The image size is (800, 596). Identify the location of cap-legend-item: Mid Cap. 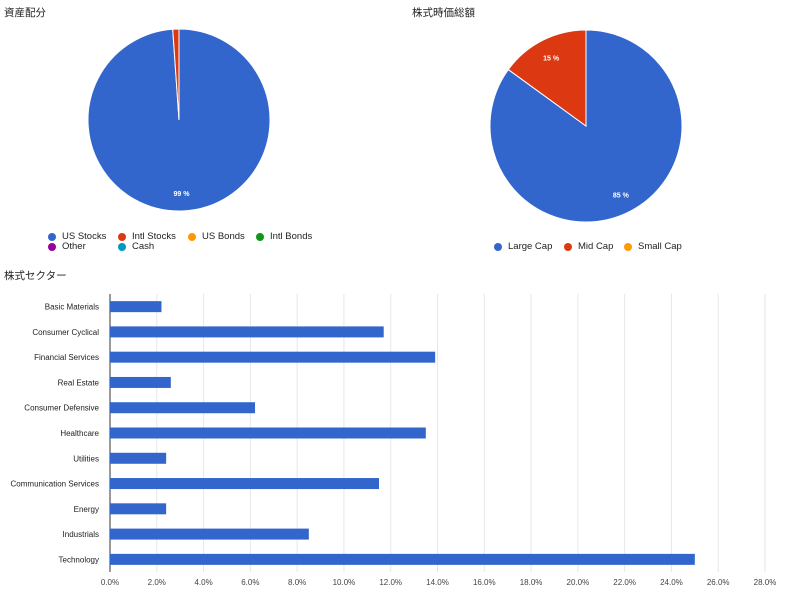
(588, 246).